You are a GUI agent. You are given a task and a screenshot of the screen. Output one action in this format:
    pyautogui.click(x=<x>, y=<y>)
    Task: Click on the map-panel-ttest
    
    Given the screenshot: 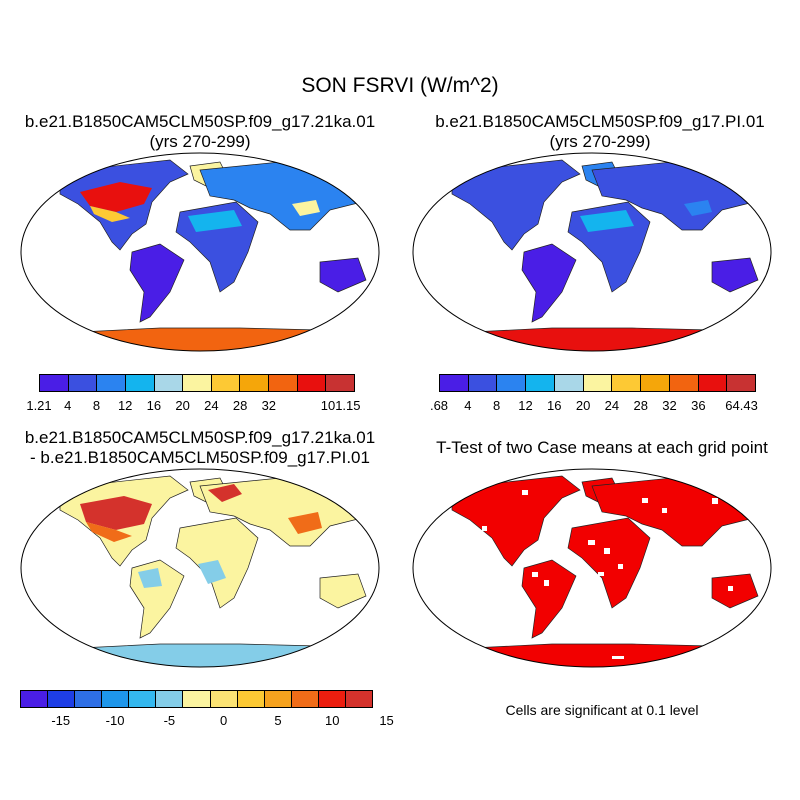 What is the action you would take?
    pyautogui.click(x=592, y=568)
    